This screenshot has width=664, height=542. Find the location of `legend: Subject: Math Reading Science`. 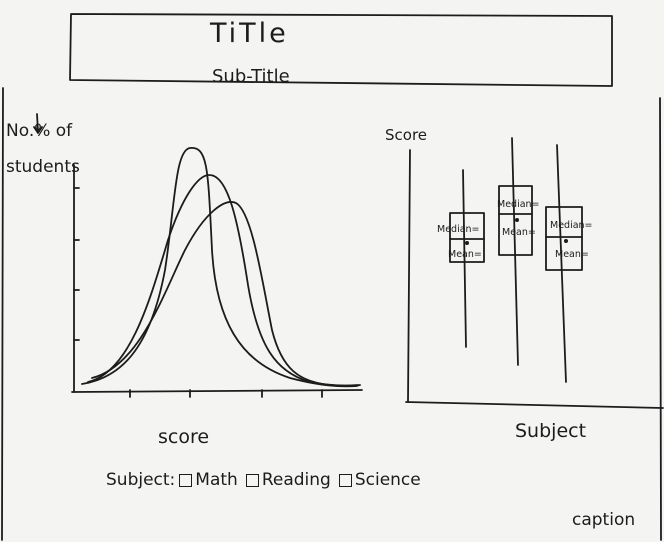

legend: Subject: Math Reading Science is located at coordinates (265, 480).